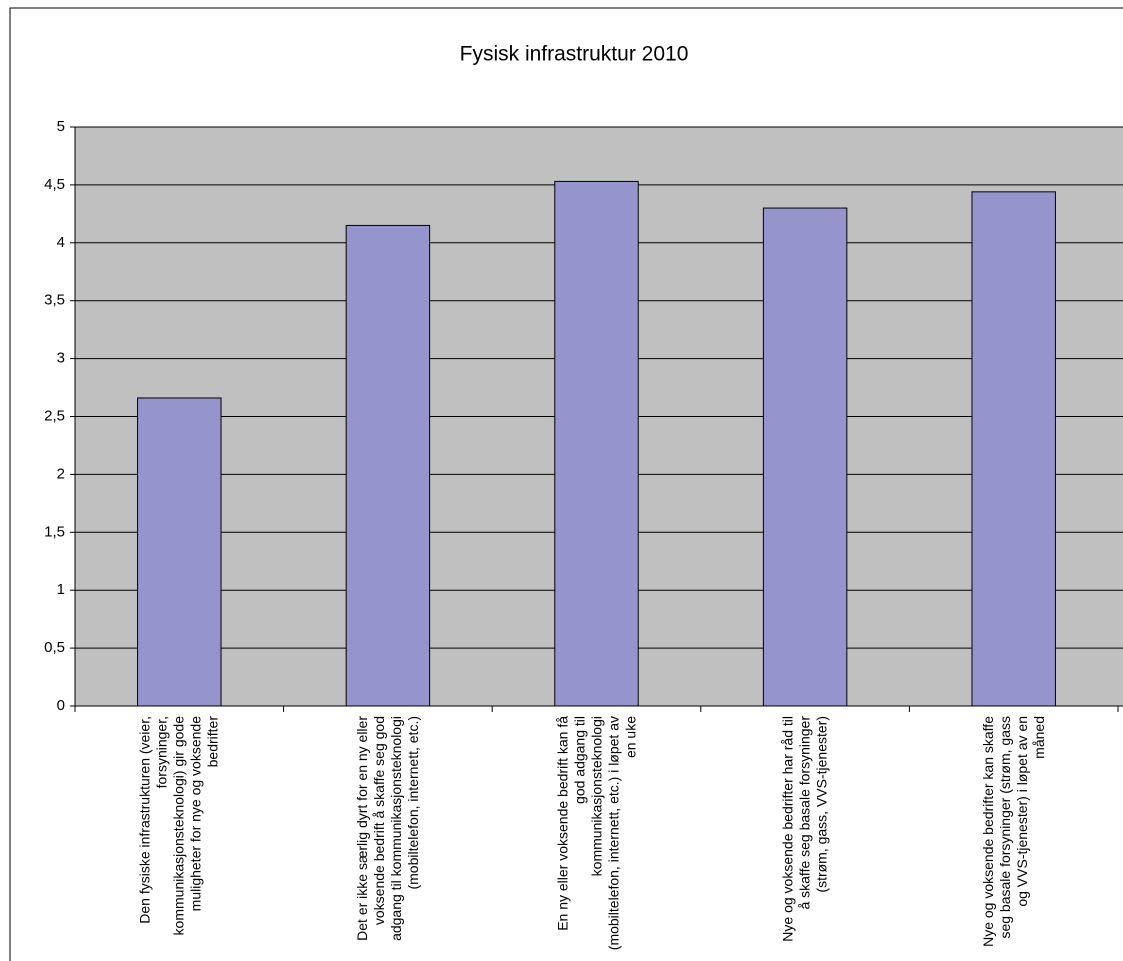  What do you see at coordinates (61, 705) in the screenshot?
I see `y-tick-label: 0` at bounding box center [61, 705].